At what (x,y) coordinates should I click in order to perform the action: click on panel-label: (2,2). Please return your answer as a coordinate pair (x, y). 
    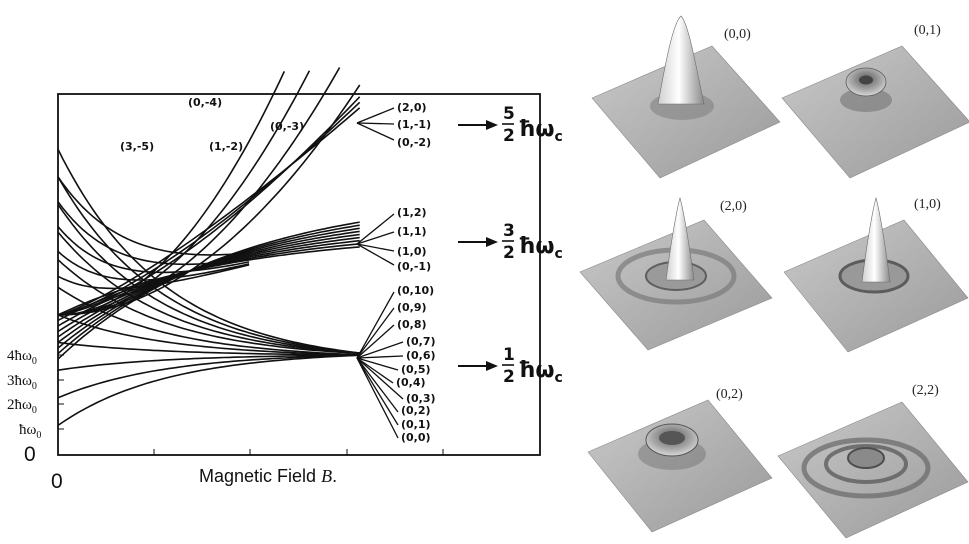
    Looking at the image, I should click on (925, 390).